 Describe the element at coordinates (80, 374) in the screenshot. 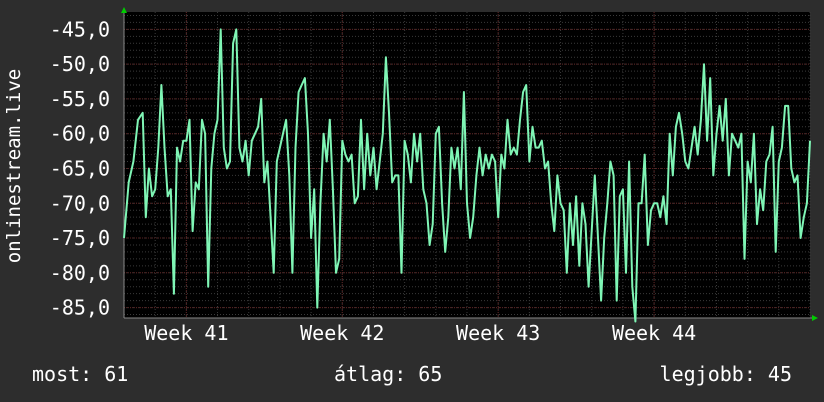

I see `footer-current: most: 61` at that location.